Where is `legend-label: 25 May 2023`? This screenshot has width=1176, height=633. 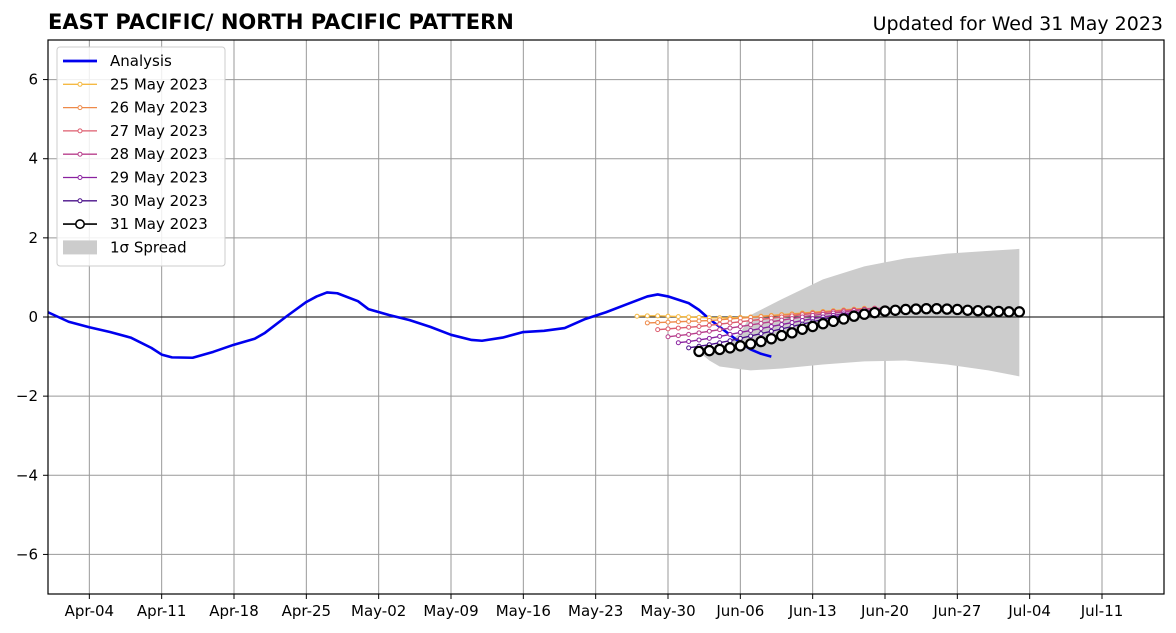 legend-label: 25 May 2023 is located at coordinates (159, 84).